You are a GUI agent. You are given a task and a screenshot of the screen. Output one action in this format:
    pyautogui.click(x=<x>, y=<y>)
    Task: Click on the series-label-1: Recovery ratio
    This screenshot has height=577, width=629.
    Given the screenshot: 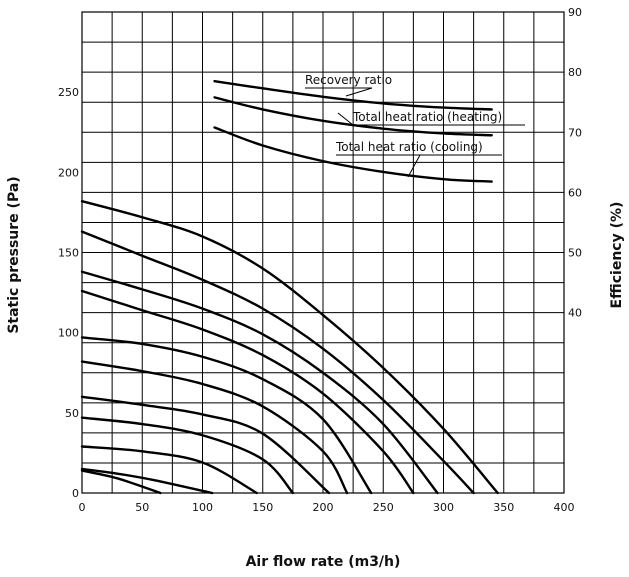 What is the action you would take?
    pyautogui.click(x=348, y=80)
    